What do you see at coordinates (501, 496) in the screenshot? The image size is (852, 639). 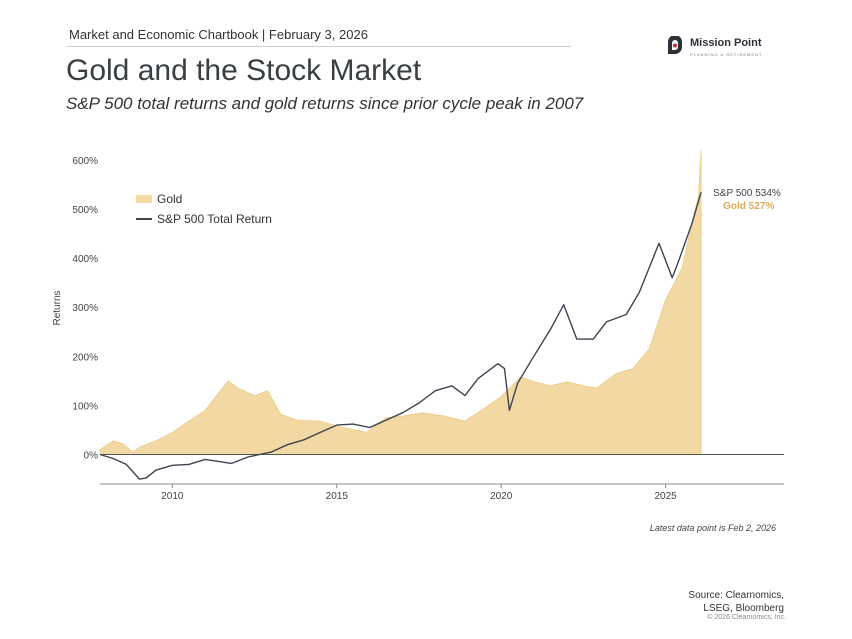 I see `x-tick-label: 2020` at bounding box center [501, 496].